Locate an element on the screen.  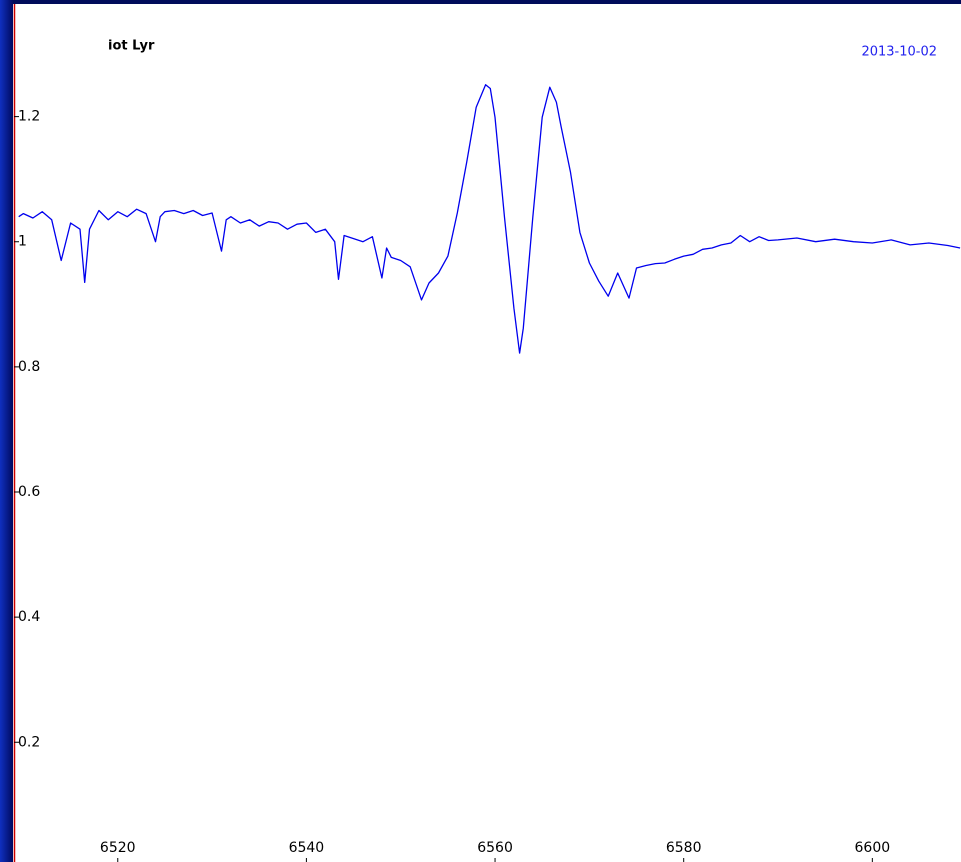
x-tick-label: 6520 is located at coordinates (118, 848).